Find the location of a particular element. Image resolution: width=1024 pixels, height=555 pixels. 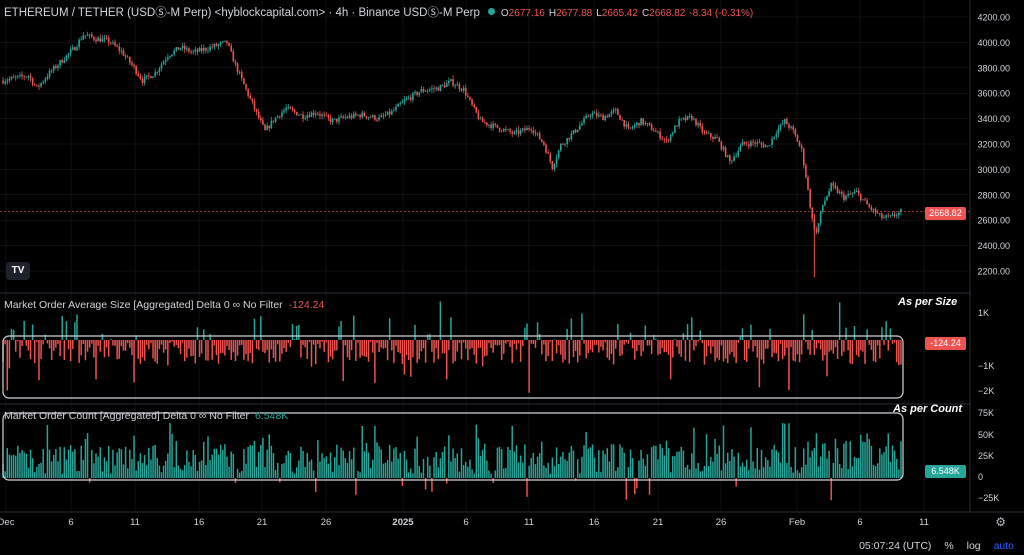

log-toggle: log is located at coordinates (973, 546).